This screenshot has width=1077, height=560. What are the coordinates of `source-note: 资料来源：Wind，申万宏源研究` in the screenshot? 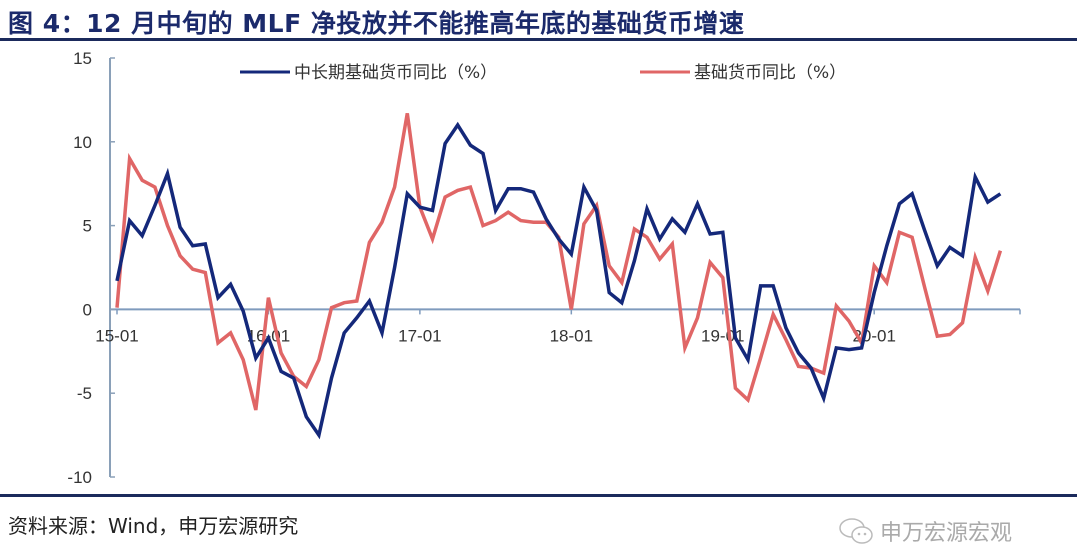 It's located at (153, 526).